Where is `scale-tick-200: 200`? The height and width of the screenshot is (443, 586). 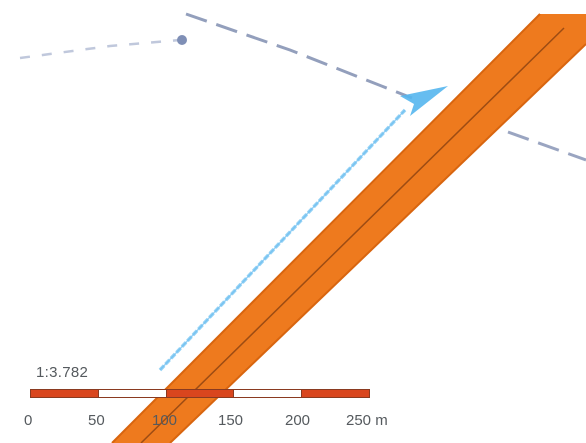
scale-tick-200: 200 is located at coordinates (298, 420).